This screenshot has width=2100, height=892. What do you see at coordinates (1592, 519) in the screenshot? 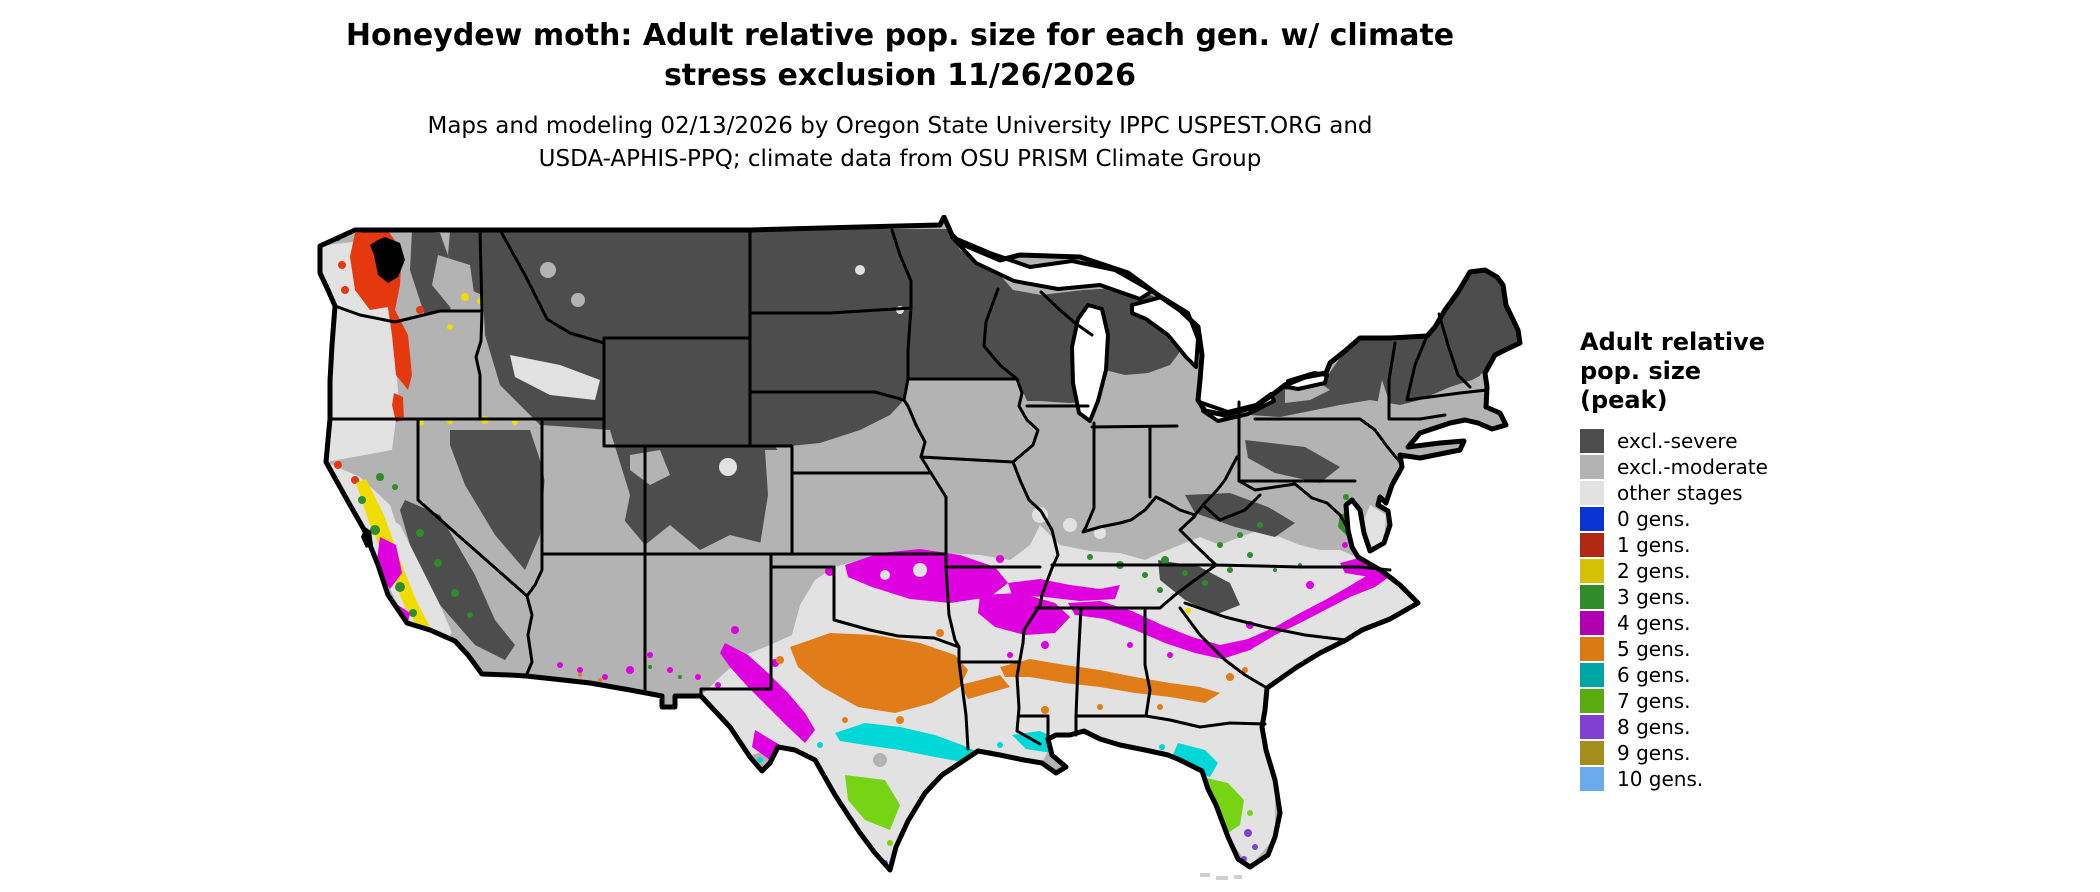
I see `legend-swatch-0-gens` at bounding box center [1592, 519].